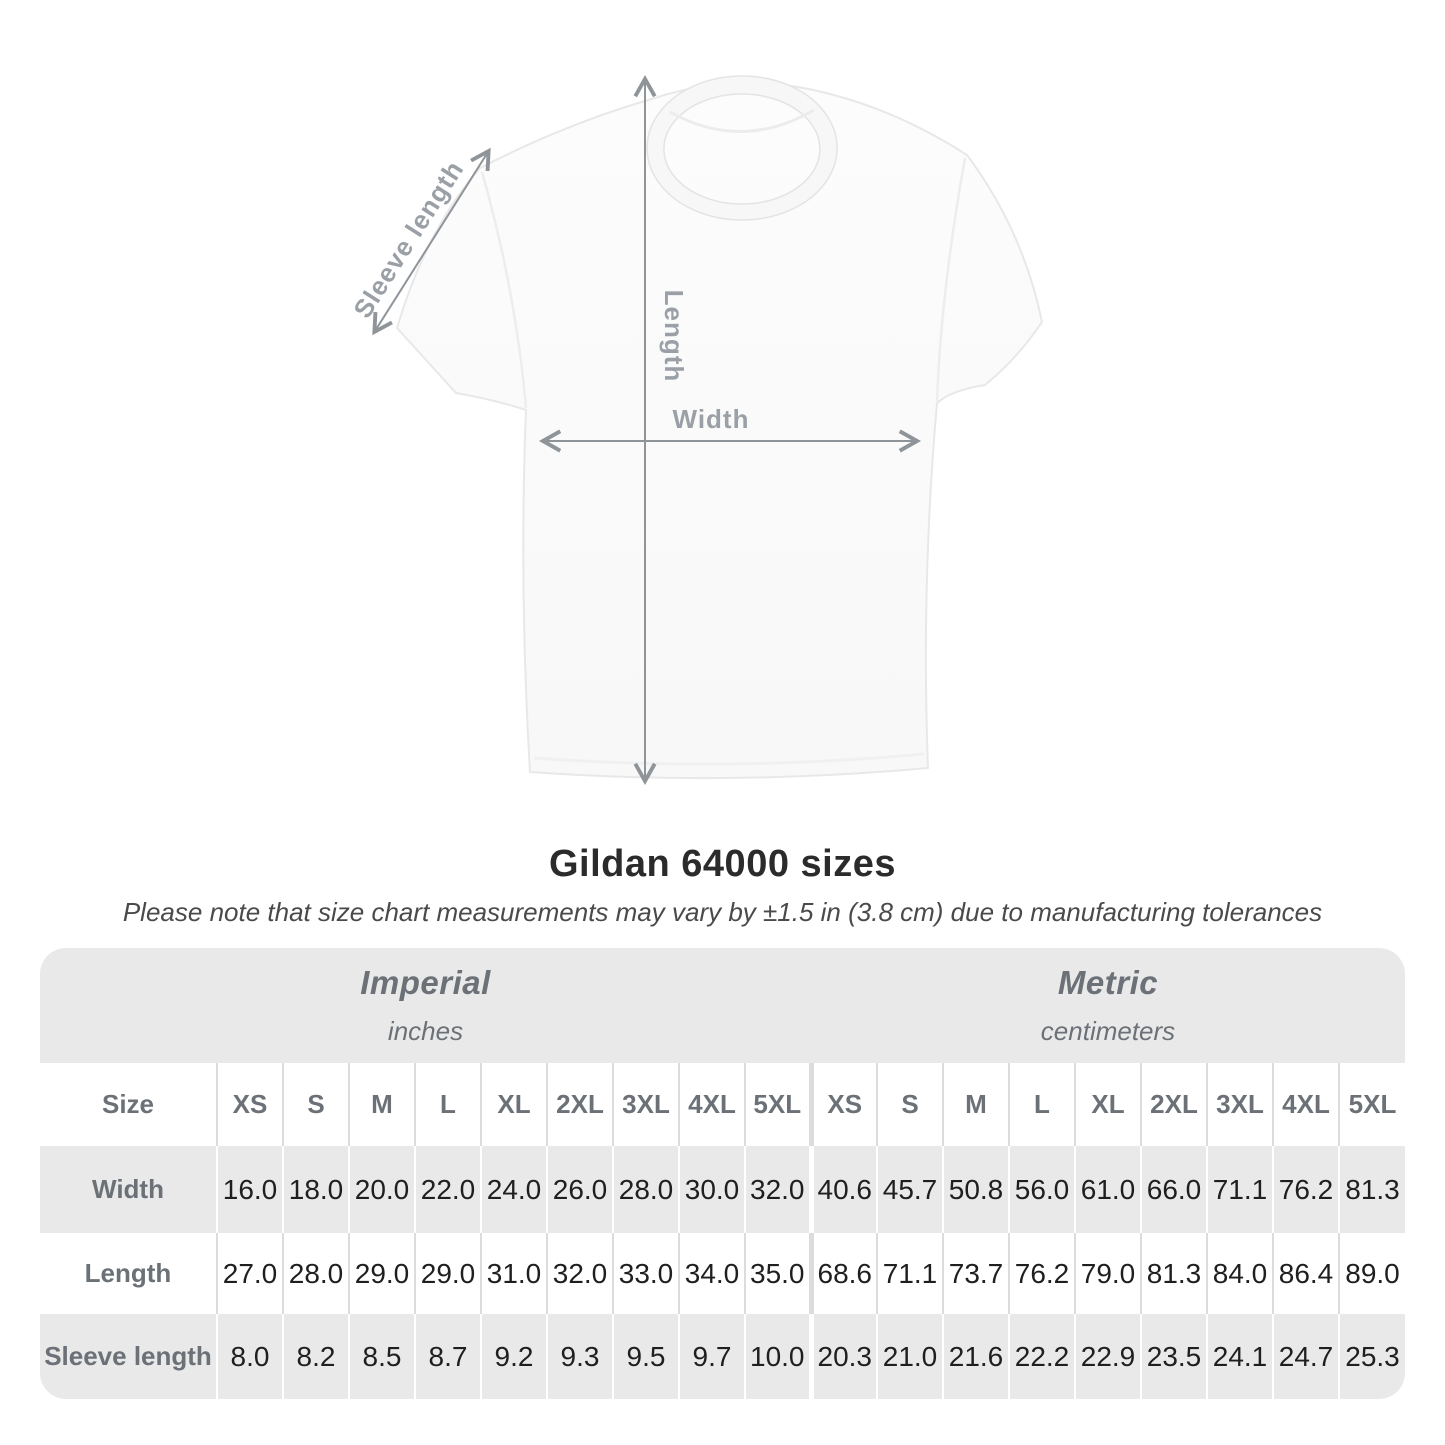 The image size is (1445, 1445). Describe the element at coordinates (1371, 1356) in the screenshot. I see `measurement-value-cell: 25.3` at that location.